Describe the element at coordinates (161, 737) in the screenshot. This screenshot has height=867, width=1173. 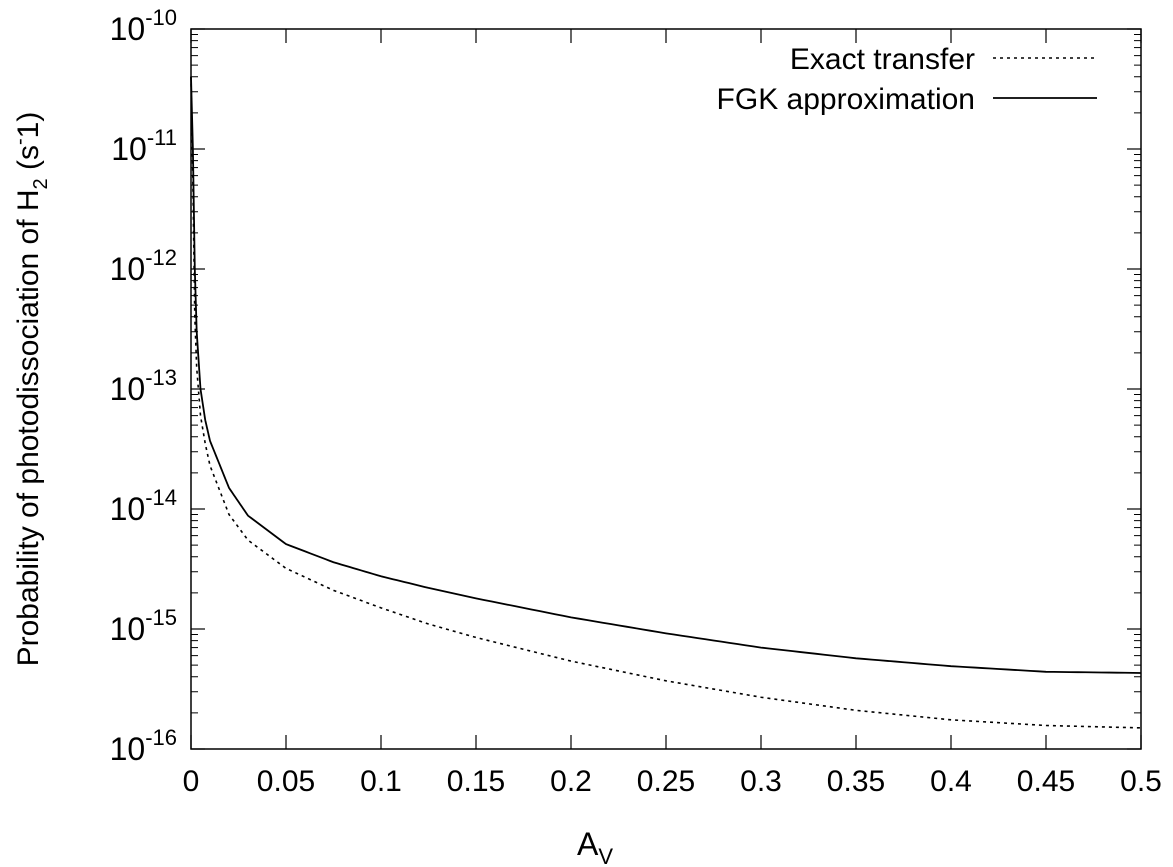
I see `y-tick-exponent: -16` at that location.